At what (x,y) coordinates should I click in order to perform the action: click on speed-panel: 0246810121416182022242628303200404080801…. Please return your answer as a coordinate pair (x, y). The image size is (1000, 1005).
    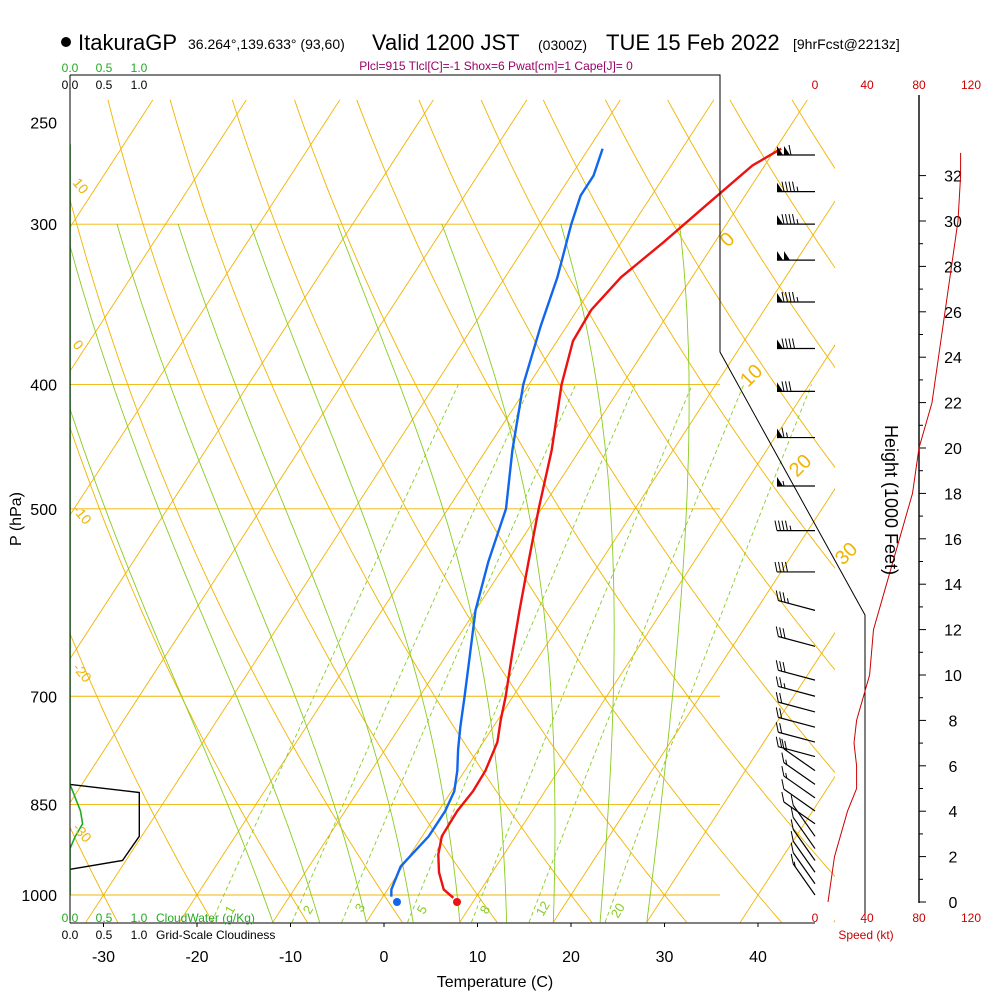
    Looking at the image, I should click on (897, 510).